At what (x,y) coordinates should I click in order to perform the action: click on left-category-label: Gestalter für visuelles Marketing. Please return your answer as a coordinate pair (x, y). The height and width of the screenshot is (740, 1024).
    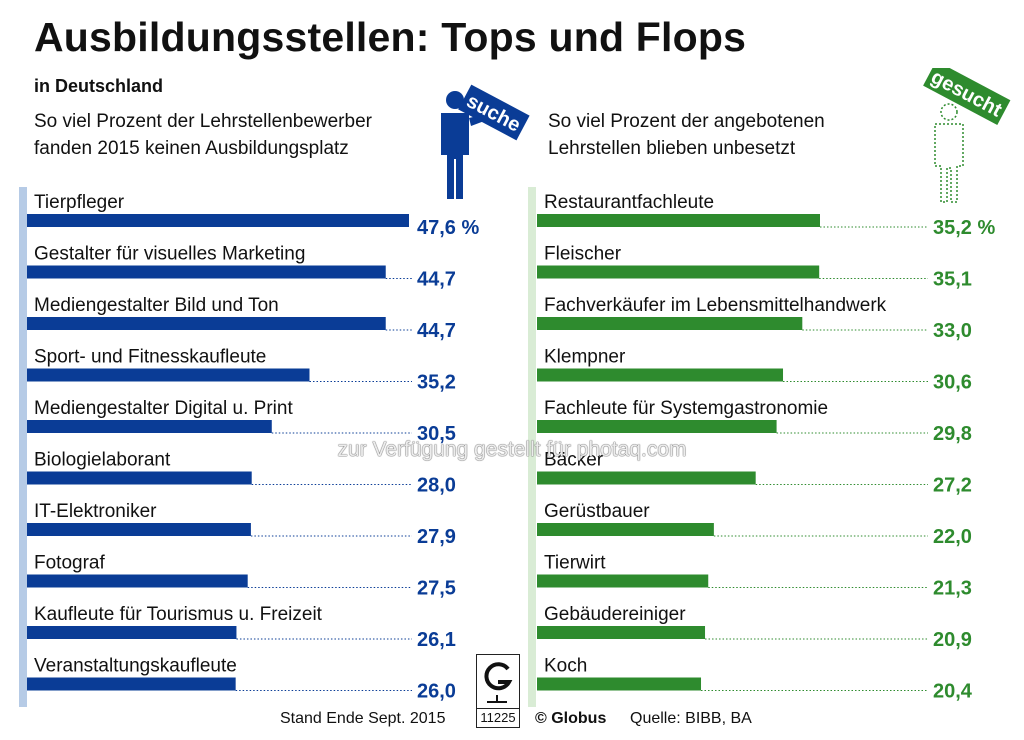
    Looking at the image, I should click on (169, 254).